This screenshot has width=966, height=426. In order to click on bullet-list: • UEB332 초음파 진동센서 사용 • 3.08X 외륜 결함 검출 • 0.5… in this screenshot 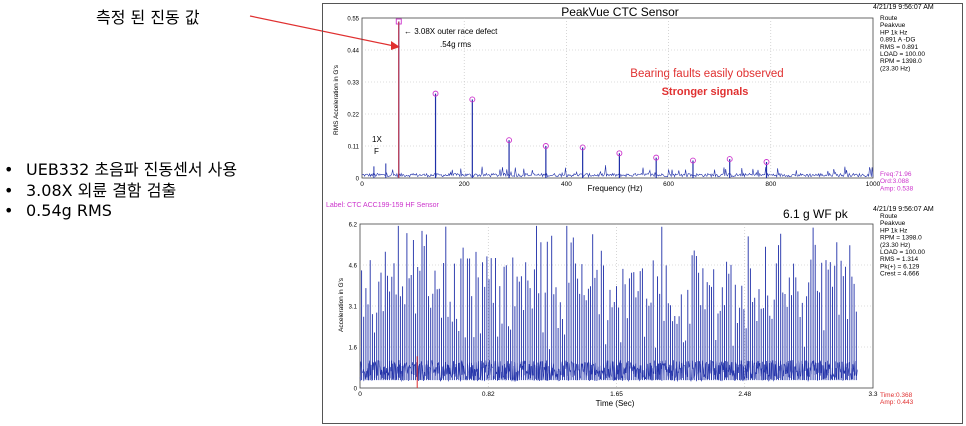, I will do `click(120, 191)`.